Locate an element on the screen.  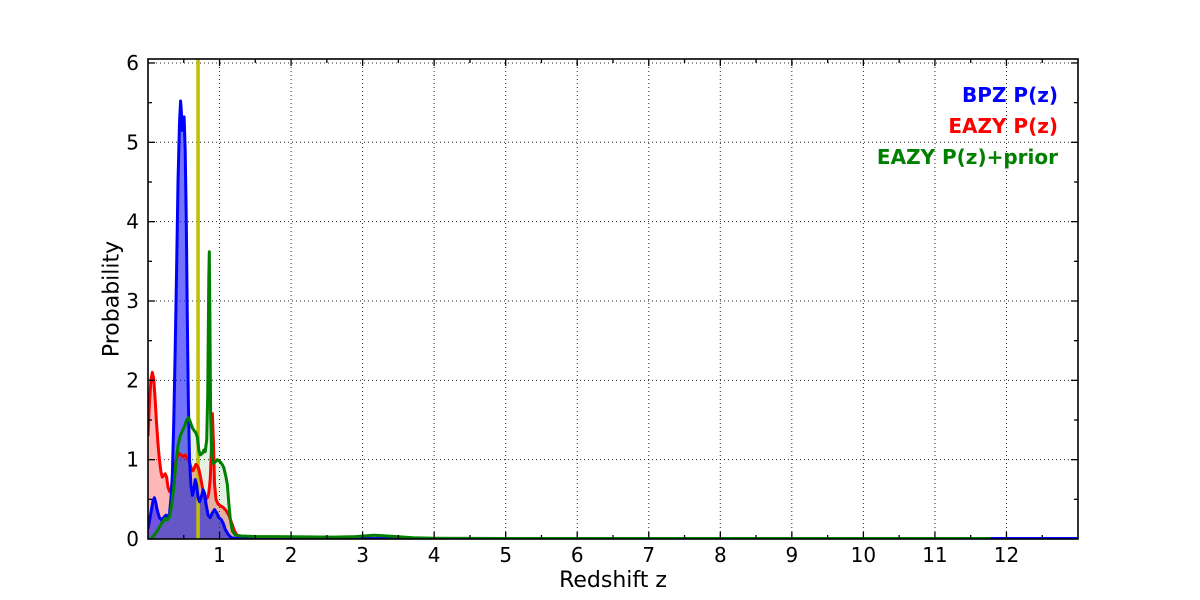
x-tick-label: 7 is located at coordinates (648, 555).